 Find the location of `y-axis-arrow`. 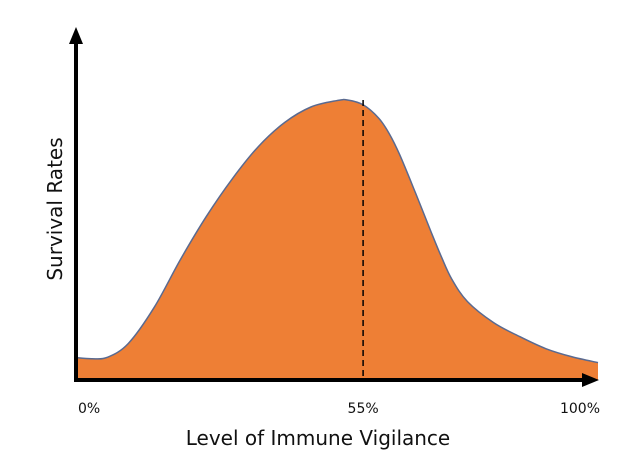

y-axis-arrow is located at coordinates (76, 35).